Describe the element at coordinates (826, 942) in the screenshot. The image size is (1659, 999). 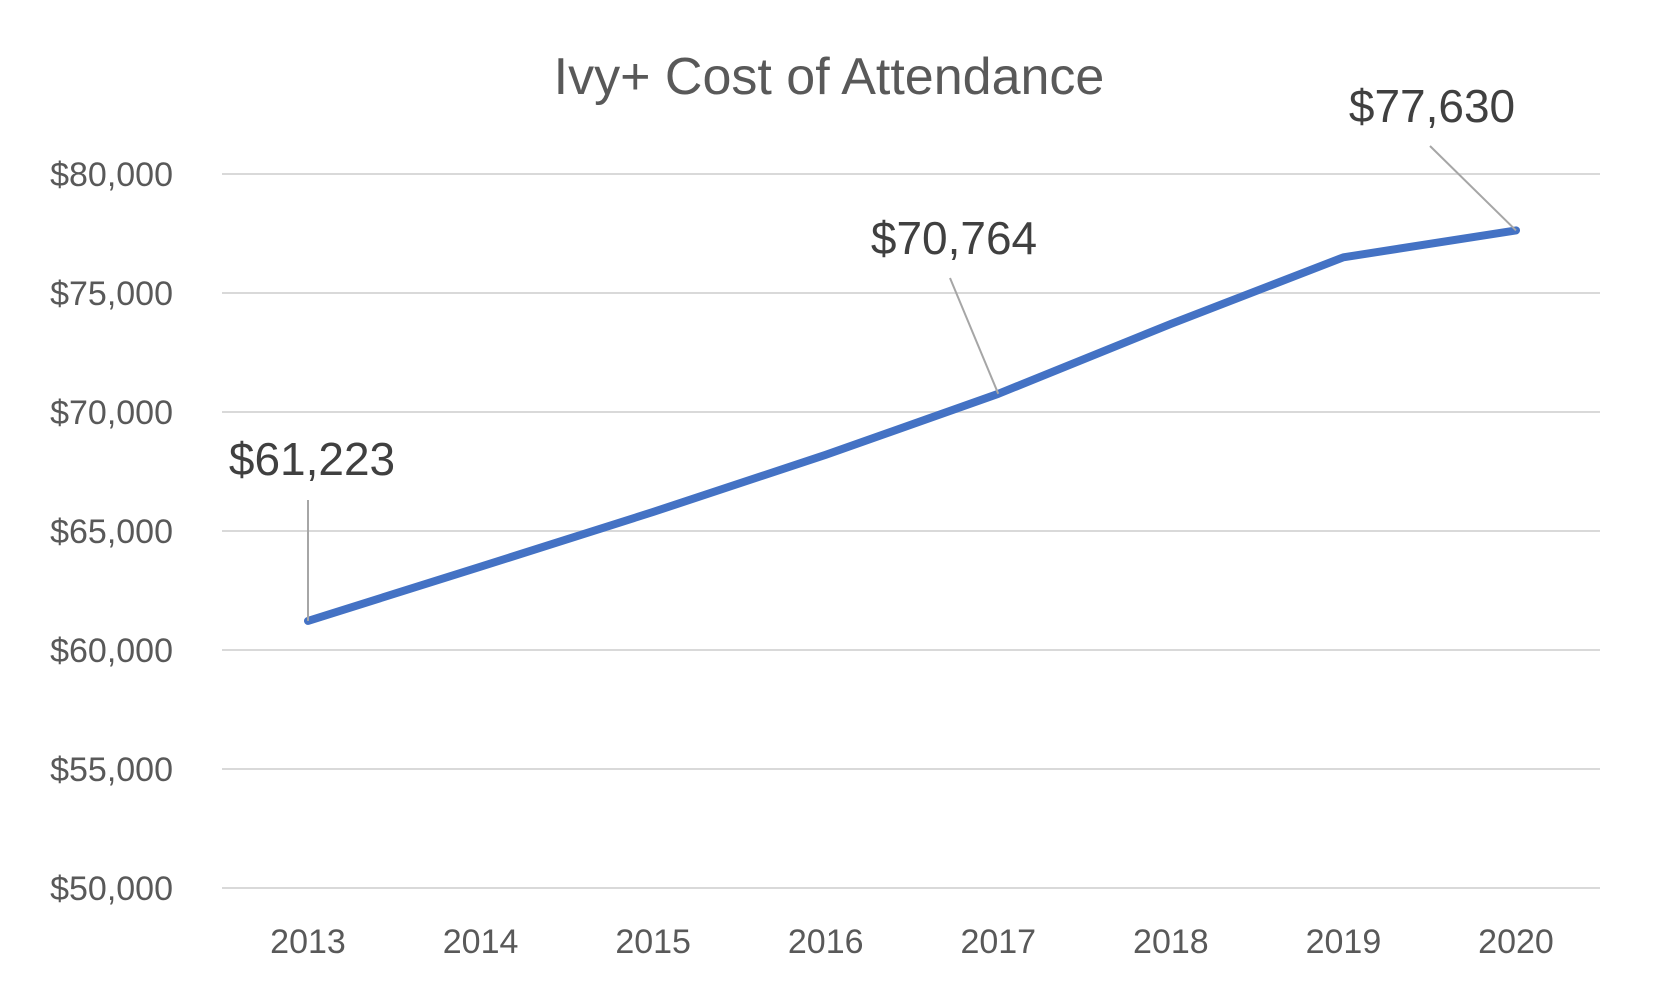
I see `x-tick-label: 2016` at that location.